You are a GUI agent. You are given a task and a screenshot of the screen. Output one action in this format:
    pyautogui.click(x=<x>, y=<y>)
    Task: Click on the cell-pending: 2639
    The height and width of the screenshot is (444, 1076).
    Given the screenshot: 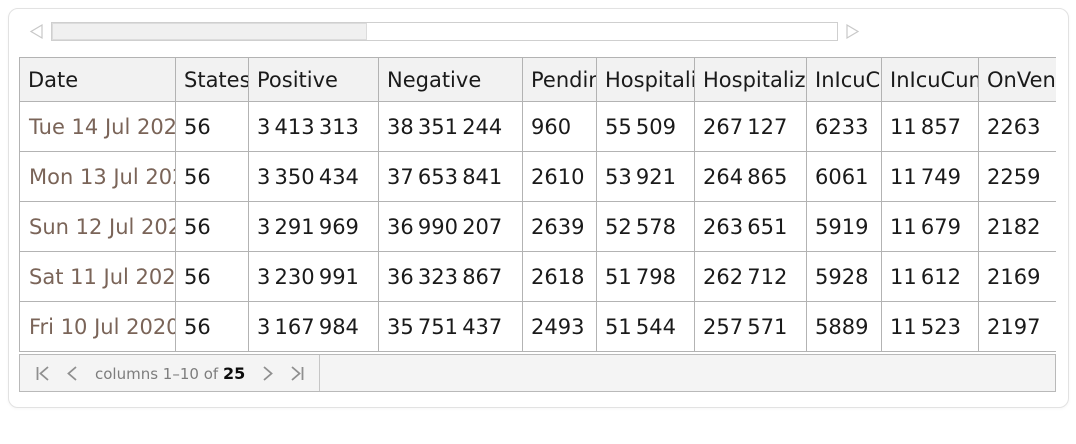 What is the action you would take?
    pyautogui.click(x=559, y=226)
    